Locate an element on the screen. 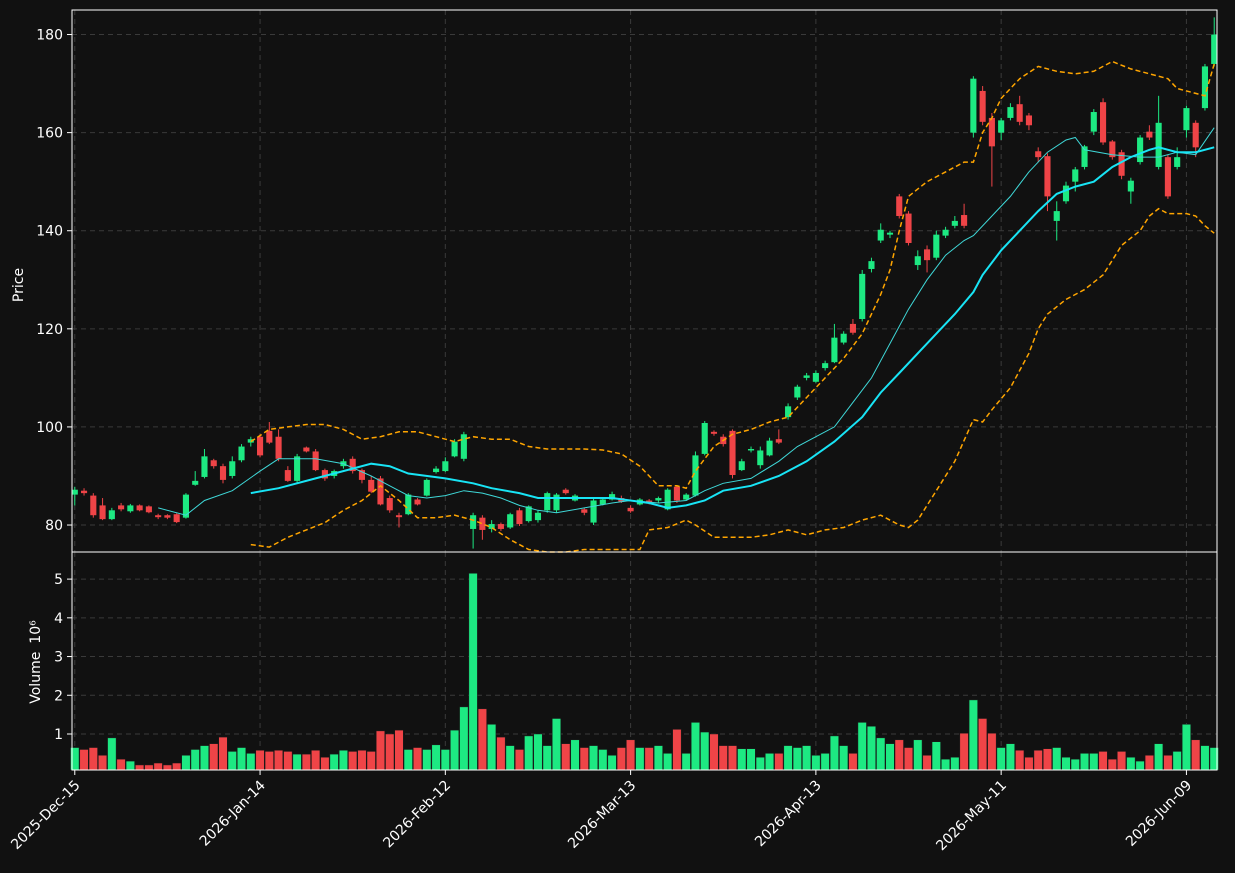 Image resolution: width=1235 pixels, height=873 pixels. y-tick-label: 4 is located at coordinates (58, 619).